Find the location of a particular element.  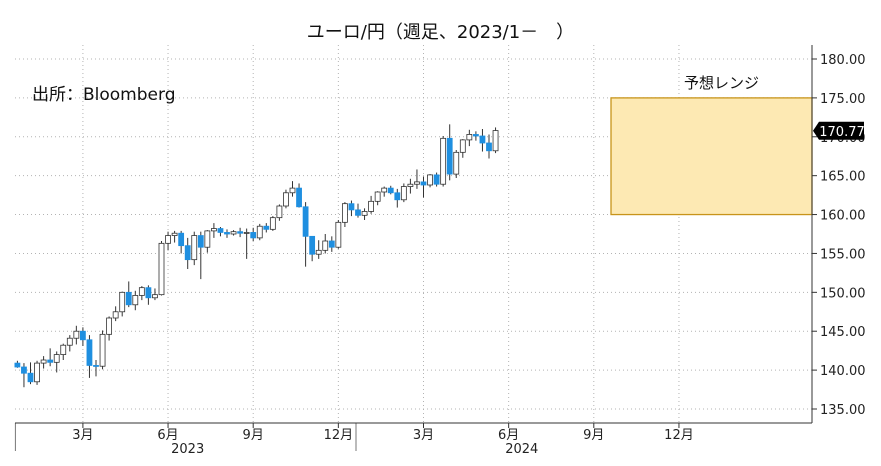

y-tick-label: 150.00 is located at coordinates (843, 293).